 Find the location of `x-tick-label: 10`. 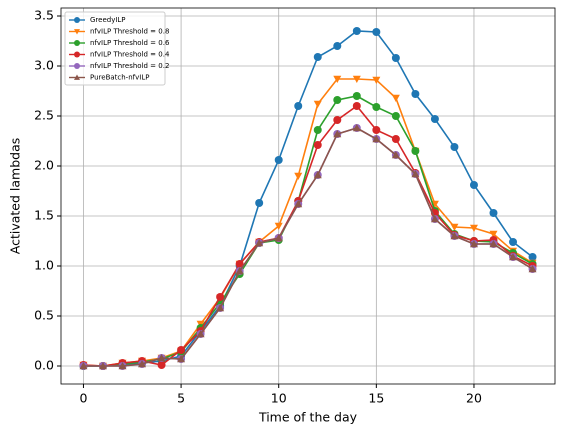

x-tick-label: 10 is located at coordinates (279, 398).